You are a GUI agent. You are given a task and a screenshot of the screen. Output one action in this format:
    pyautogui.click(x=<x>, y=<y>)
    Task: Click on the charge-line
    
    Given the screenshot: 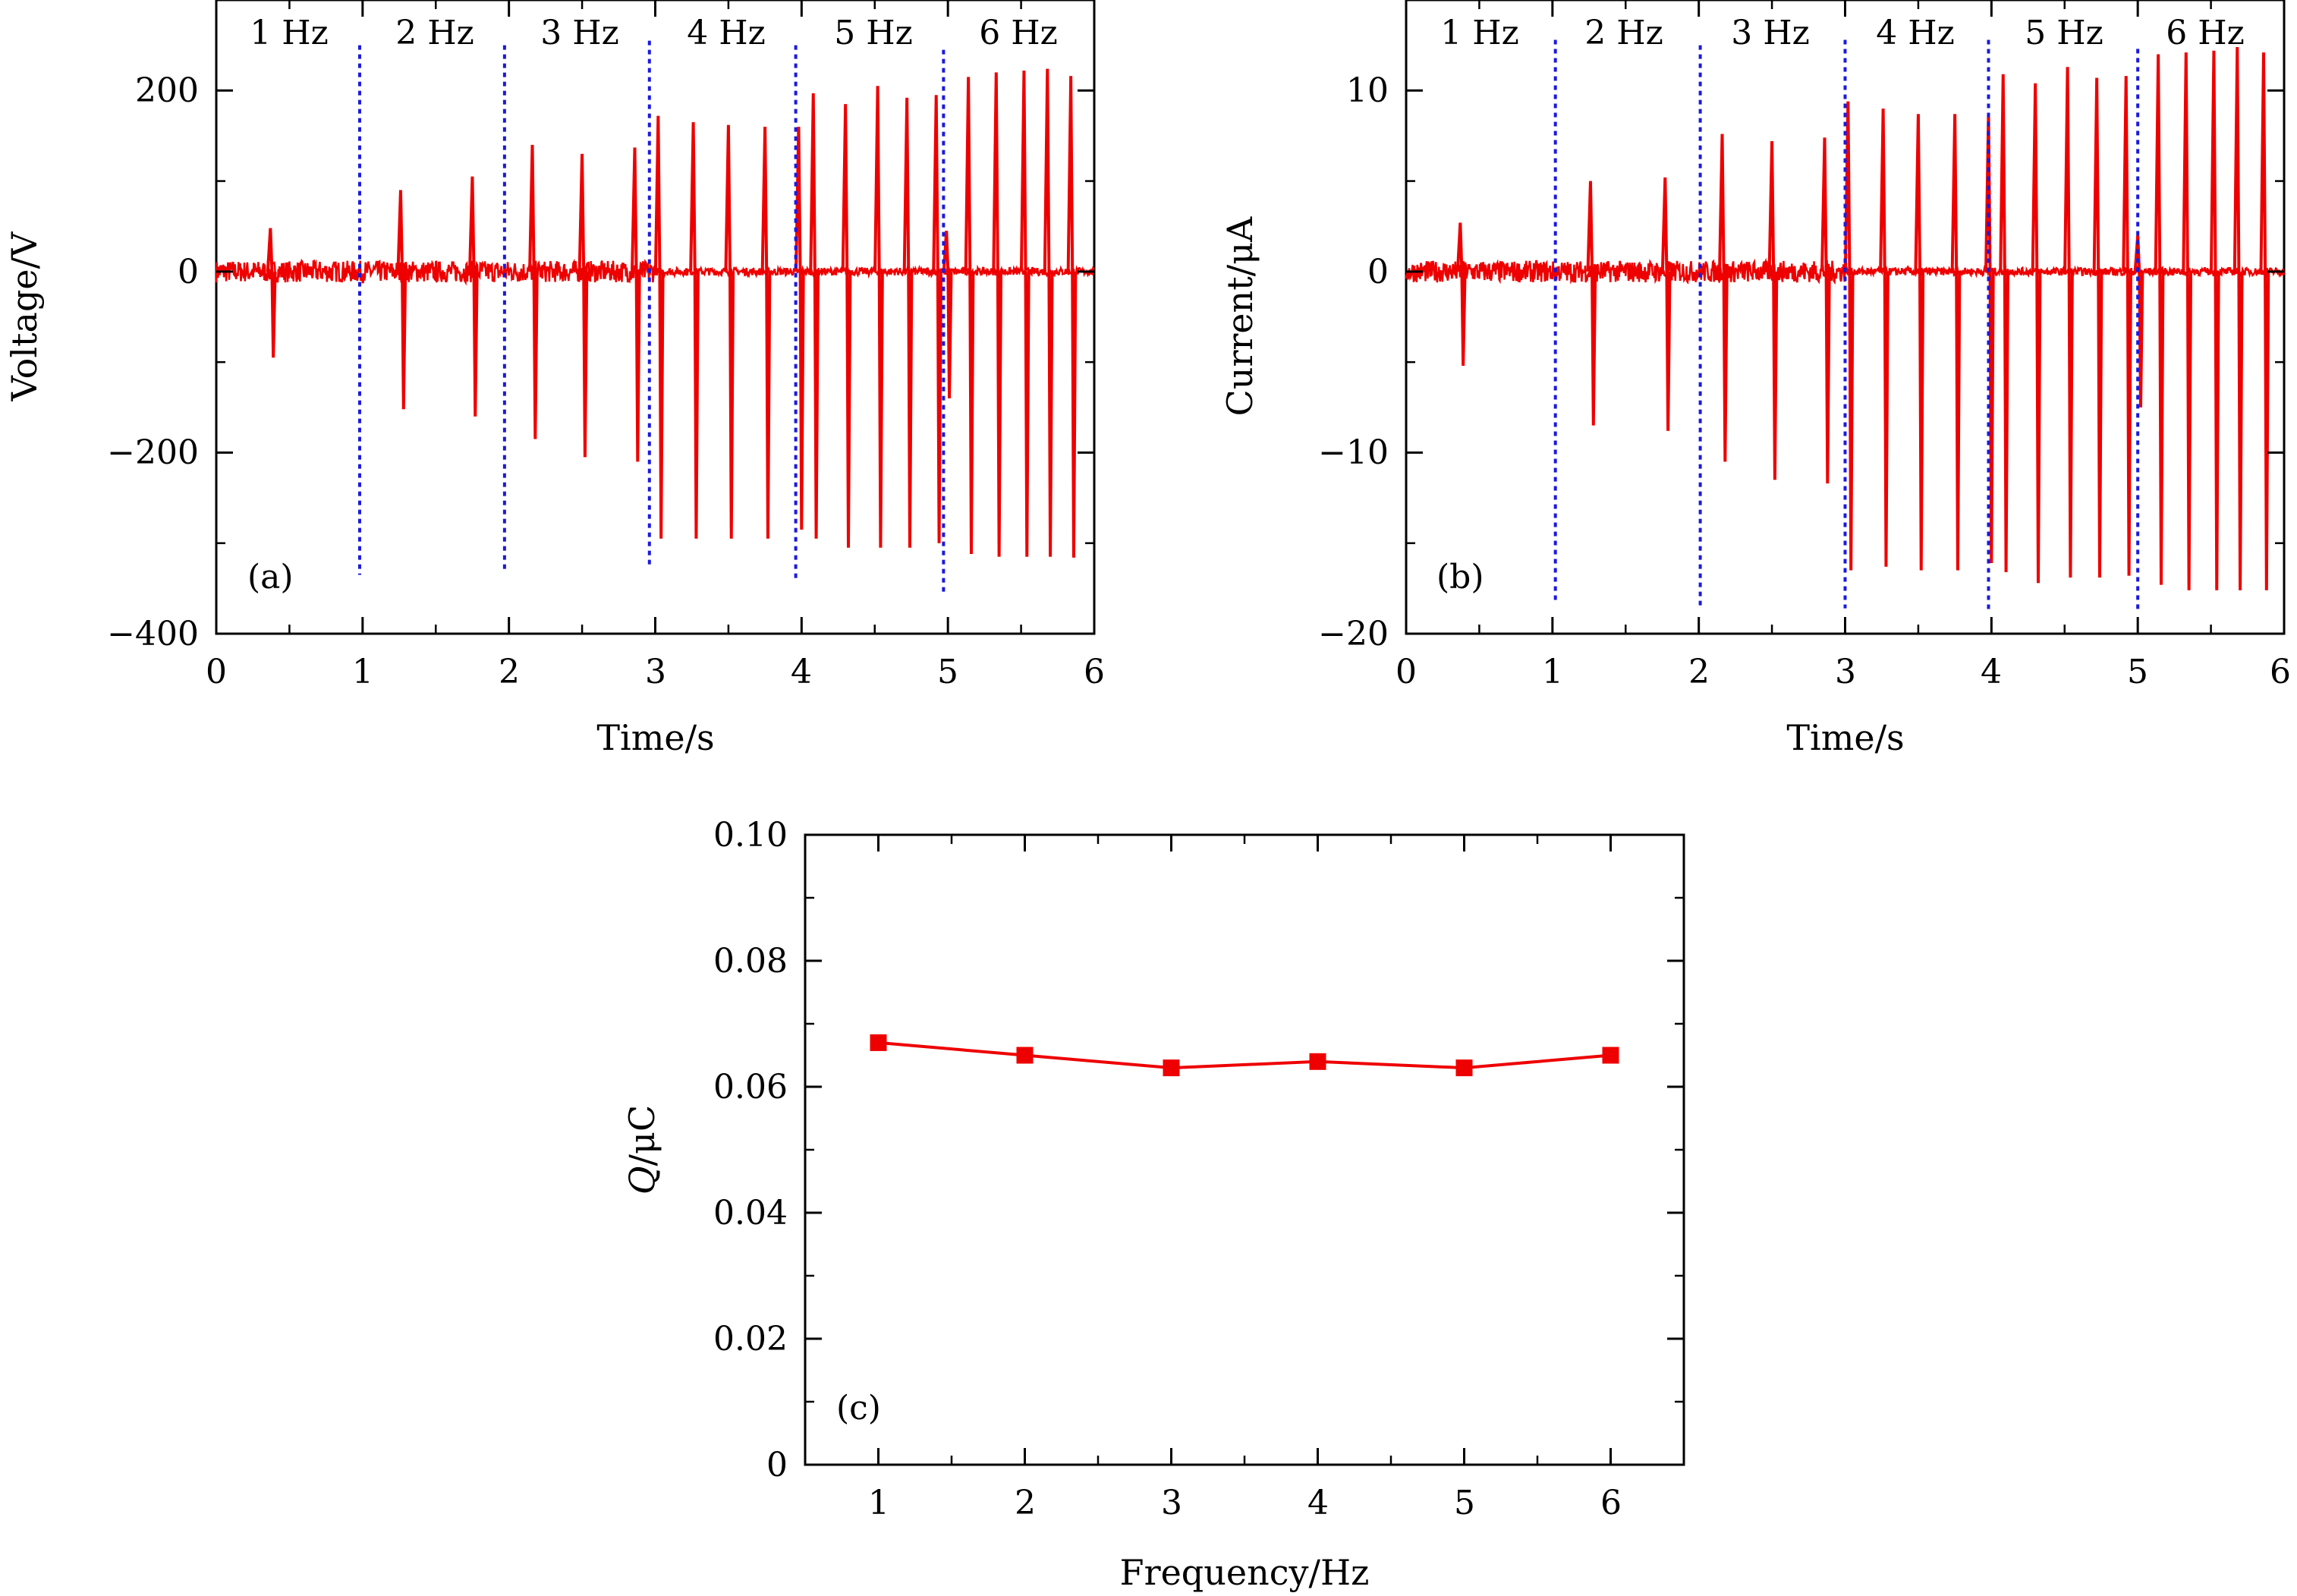 What is the action you would take?
    pyautogui.click(x=1244, y=1055)
    